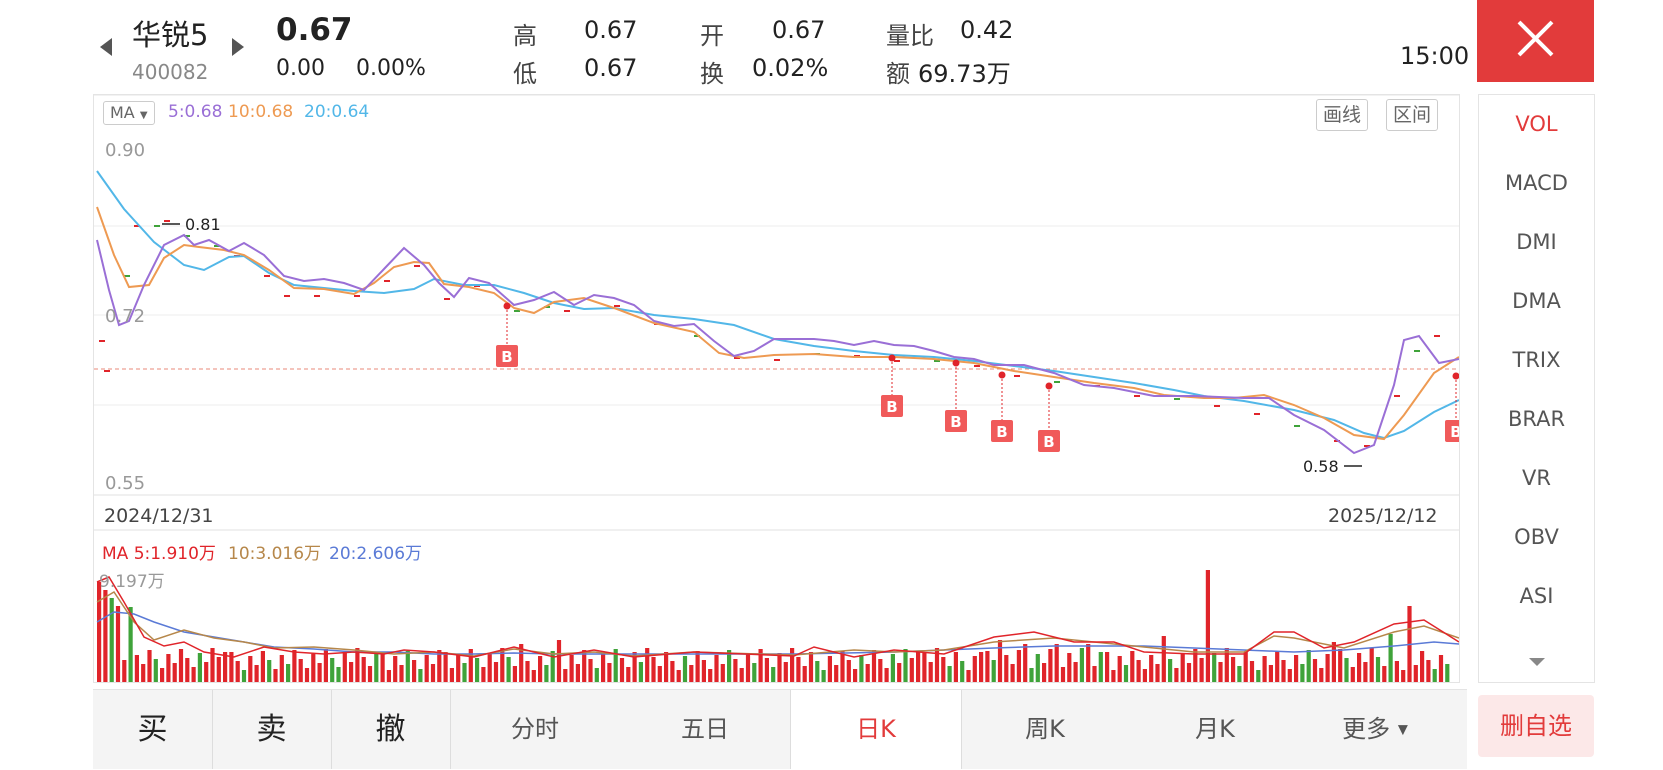 The image size is (1663, 770). Describe the element at coordinates (1536, 301) in the screenshot. I see `indicator-dma: DMA` at that location.